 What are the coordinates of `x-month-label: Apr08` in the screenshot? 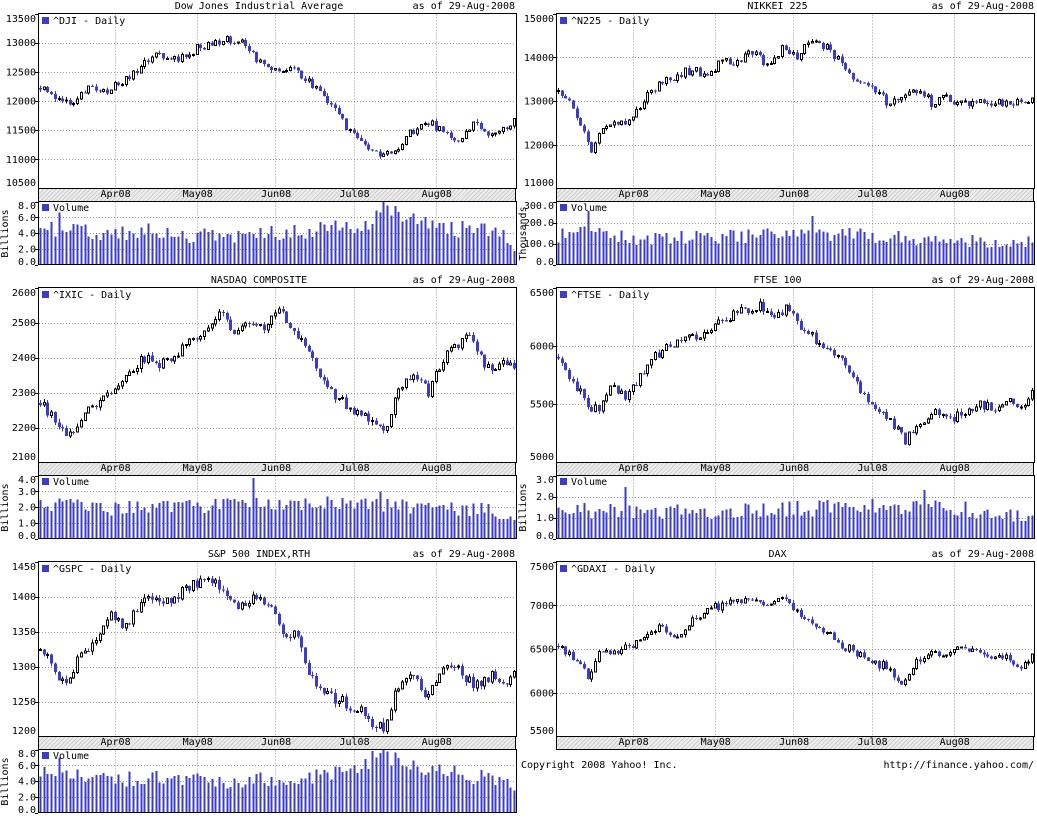 It's located at (115, 742).